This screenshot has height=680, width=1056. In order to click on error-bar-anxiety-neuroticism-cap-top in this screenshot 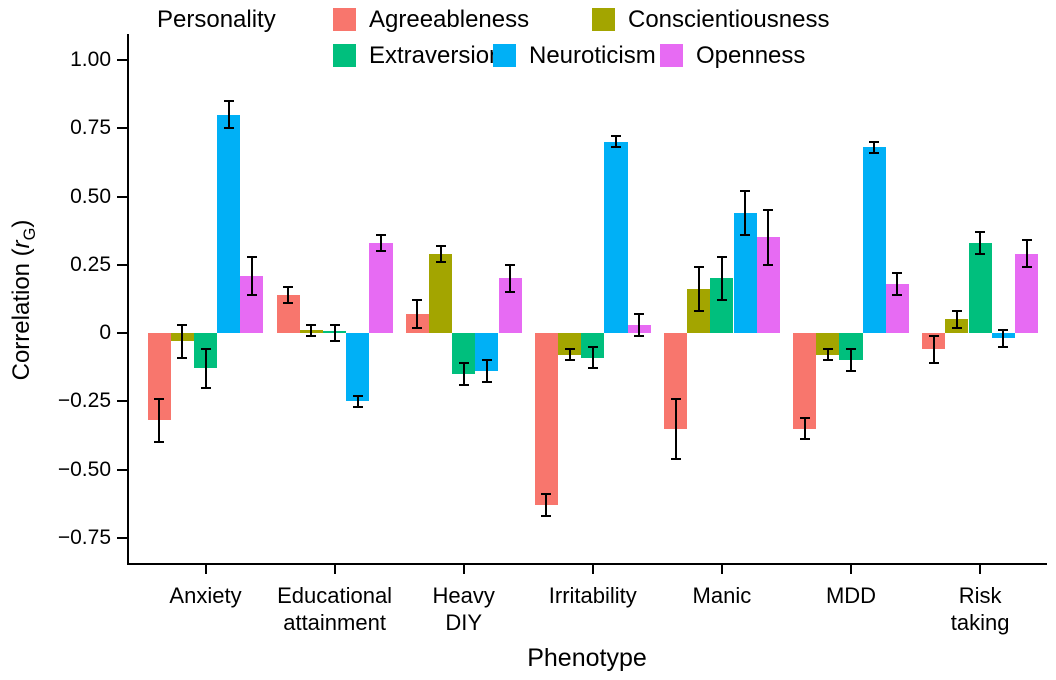, I will do `click(228, 100)`.